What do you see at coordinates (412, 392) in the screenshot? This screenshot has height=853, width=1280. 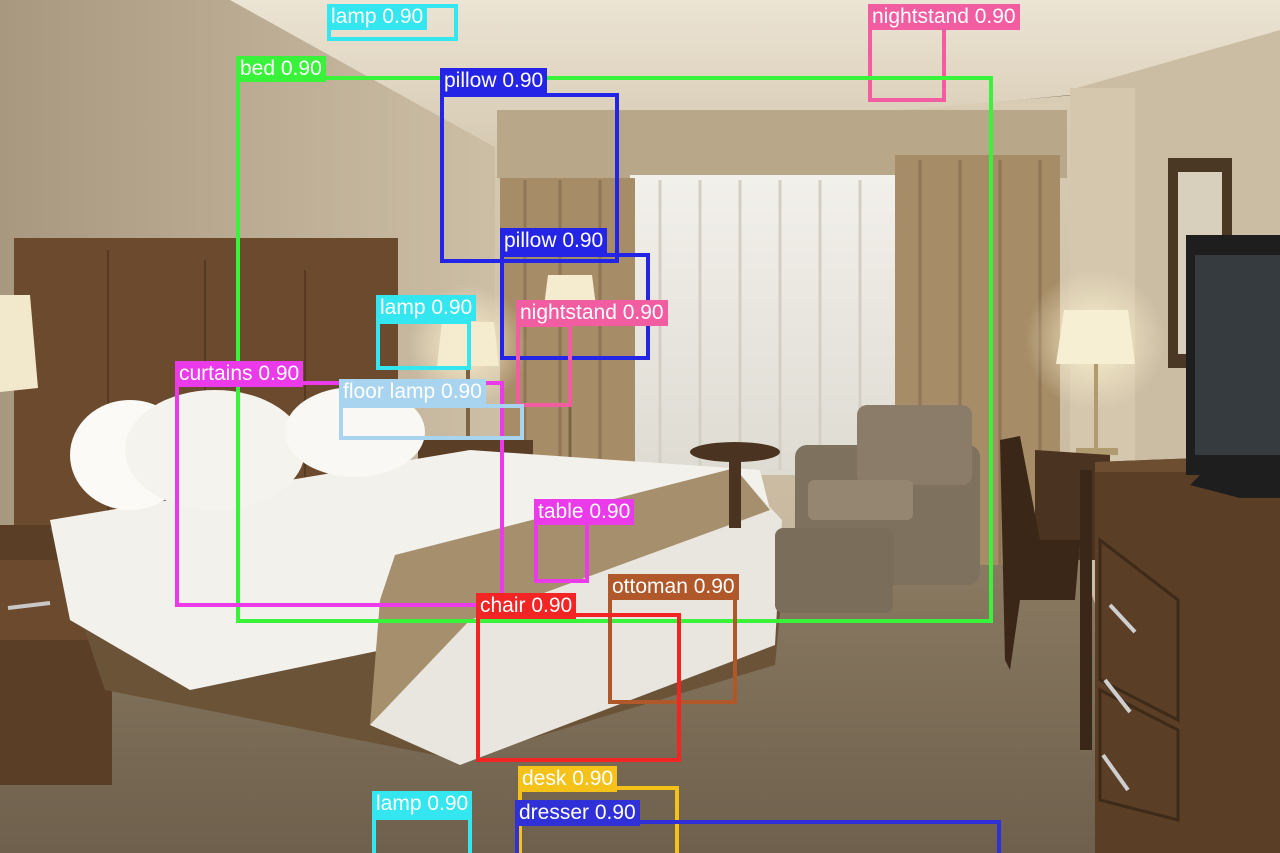 I see `detection-label-floor-lamp: floor lamp 0.90` at bounding box center [412, 392].